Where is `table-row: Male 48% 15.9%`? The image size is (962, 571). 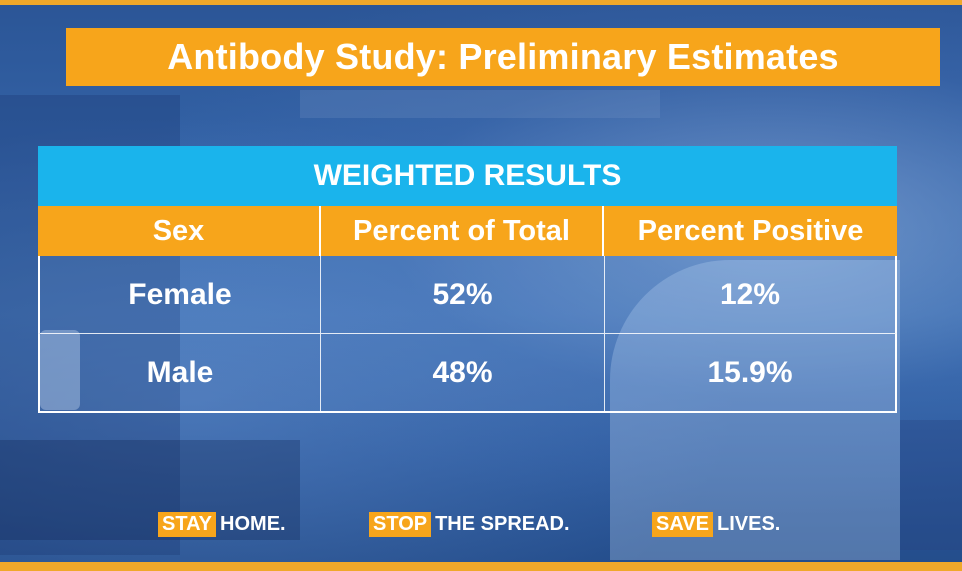
table-row: Male 48% 15.9% is located at coordinates (467, 373).